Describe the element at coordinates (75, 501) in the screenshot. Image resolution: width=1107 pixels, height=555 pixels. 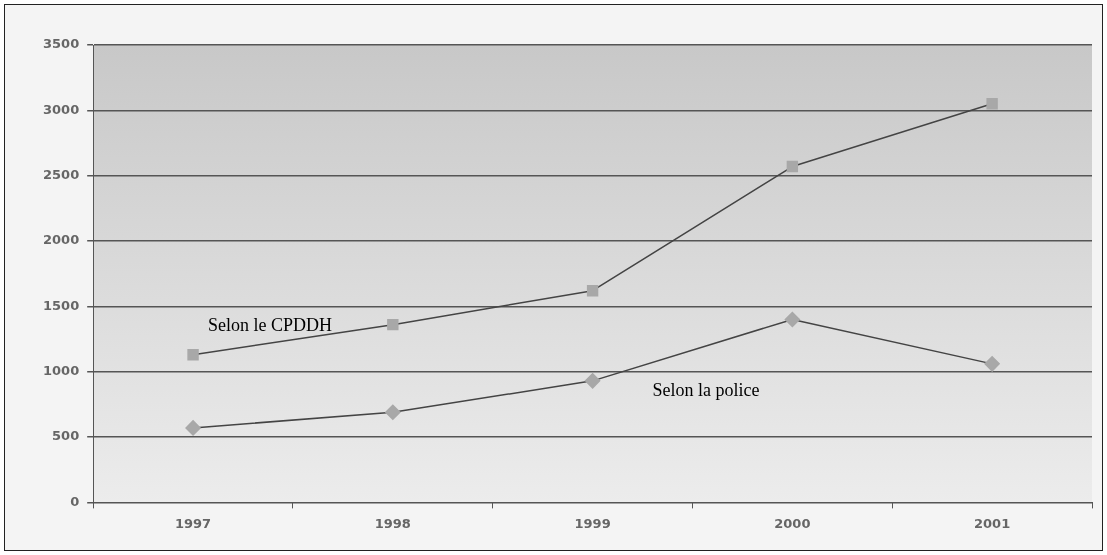
I see `y-tick-label: 0` at that location.